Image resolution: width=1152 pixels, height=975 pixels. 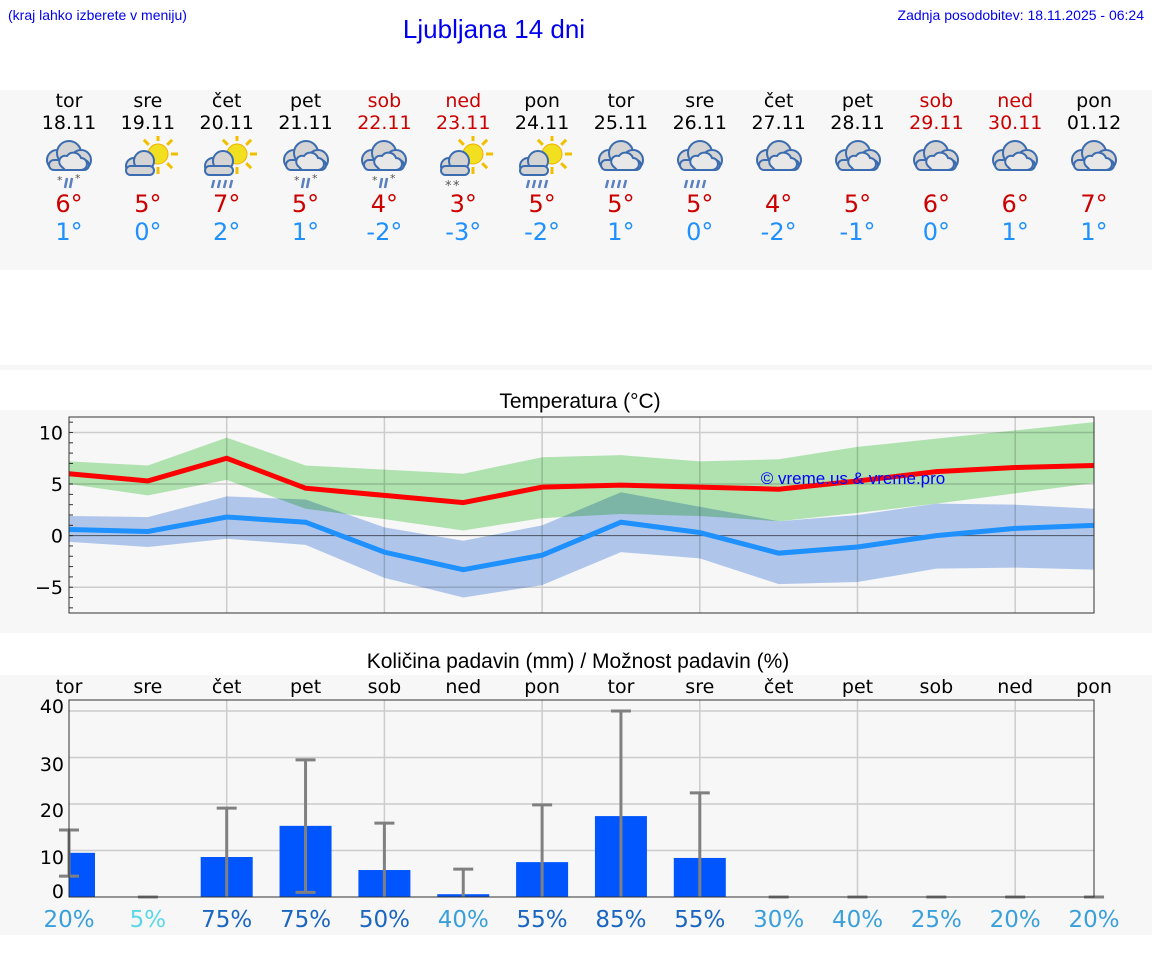 I want to click on day-column: sre 19.11 5° 0°, so click(x=147, y=168).